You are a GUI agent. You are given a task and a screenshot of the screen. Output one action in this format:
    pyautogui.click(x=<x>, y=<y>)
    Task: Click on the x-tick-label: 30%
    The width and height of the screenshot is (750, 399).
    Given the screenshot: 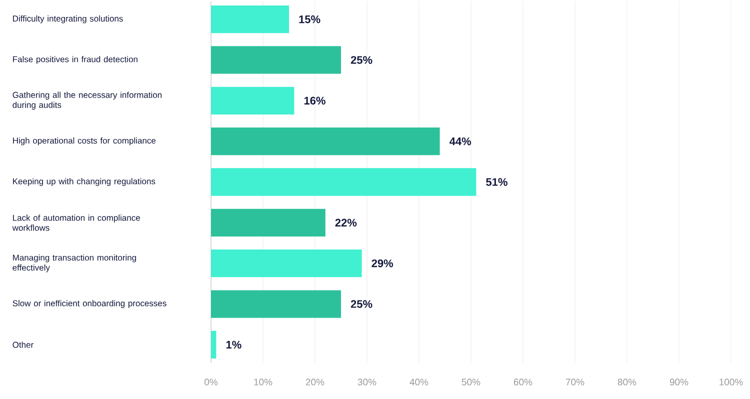 What is the action you would take?
    pyautogui.click(x=367, y=382)
    